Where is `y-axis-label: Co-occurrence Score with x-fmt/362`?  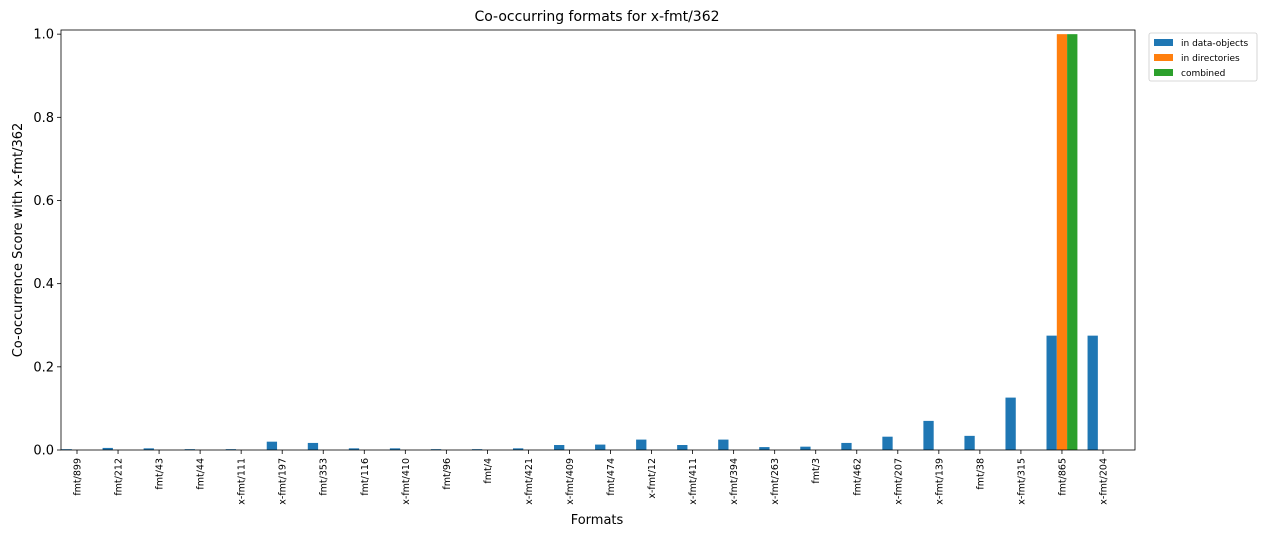 y-axis-label: Co-occurrence Score with x-fmt/362 is located at coordinates (18, 240).